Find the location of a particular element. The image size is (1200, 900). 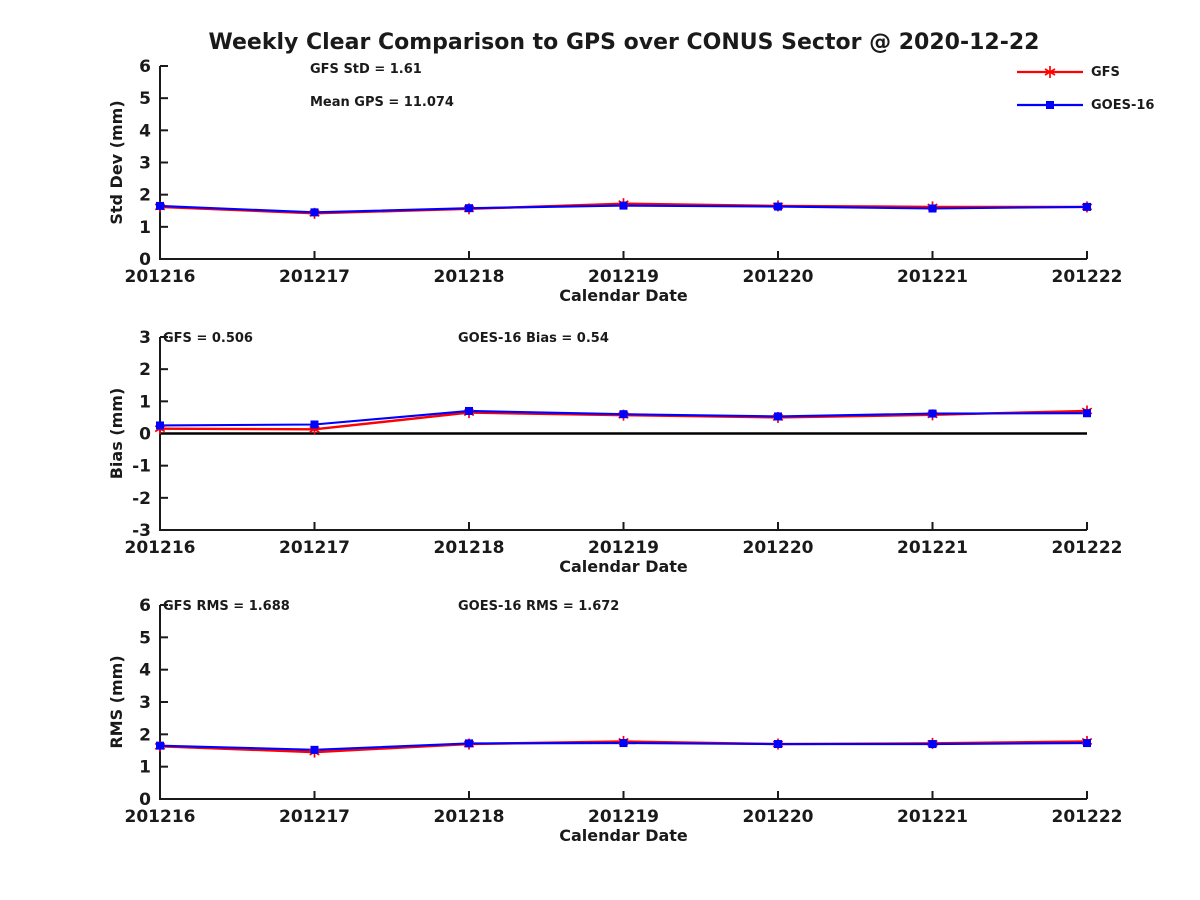

stat-annotation: GFS = 0.506 is located at coordinates (208, 338).